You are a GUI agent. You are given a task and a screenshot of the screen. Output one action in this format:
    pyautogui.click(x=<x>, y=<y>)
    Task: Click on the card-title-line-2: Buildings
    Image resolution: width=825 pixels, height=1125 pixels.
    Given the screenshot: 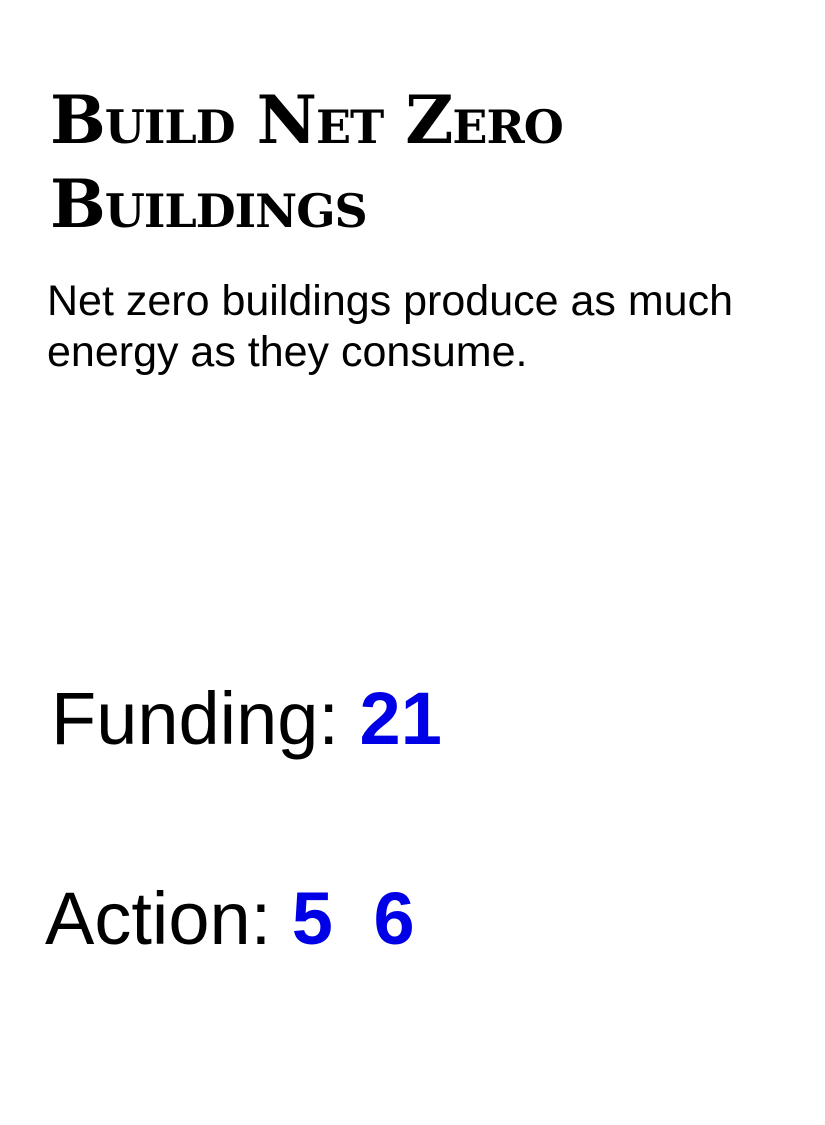 What is the action you would take?
    pyautogui.click(x=209, y=204)
    